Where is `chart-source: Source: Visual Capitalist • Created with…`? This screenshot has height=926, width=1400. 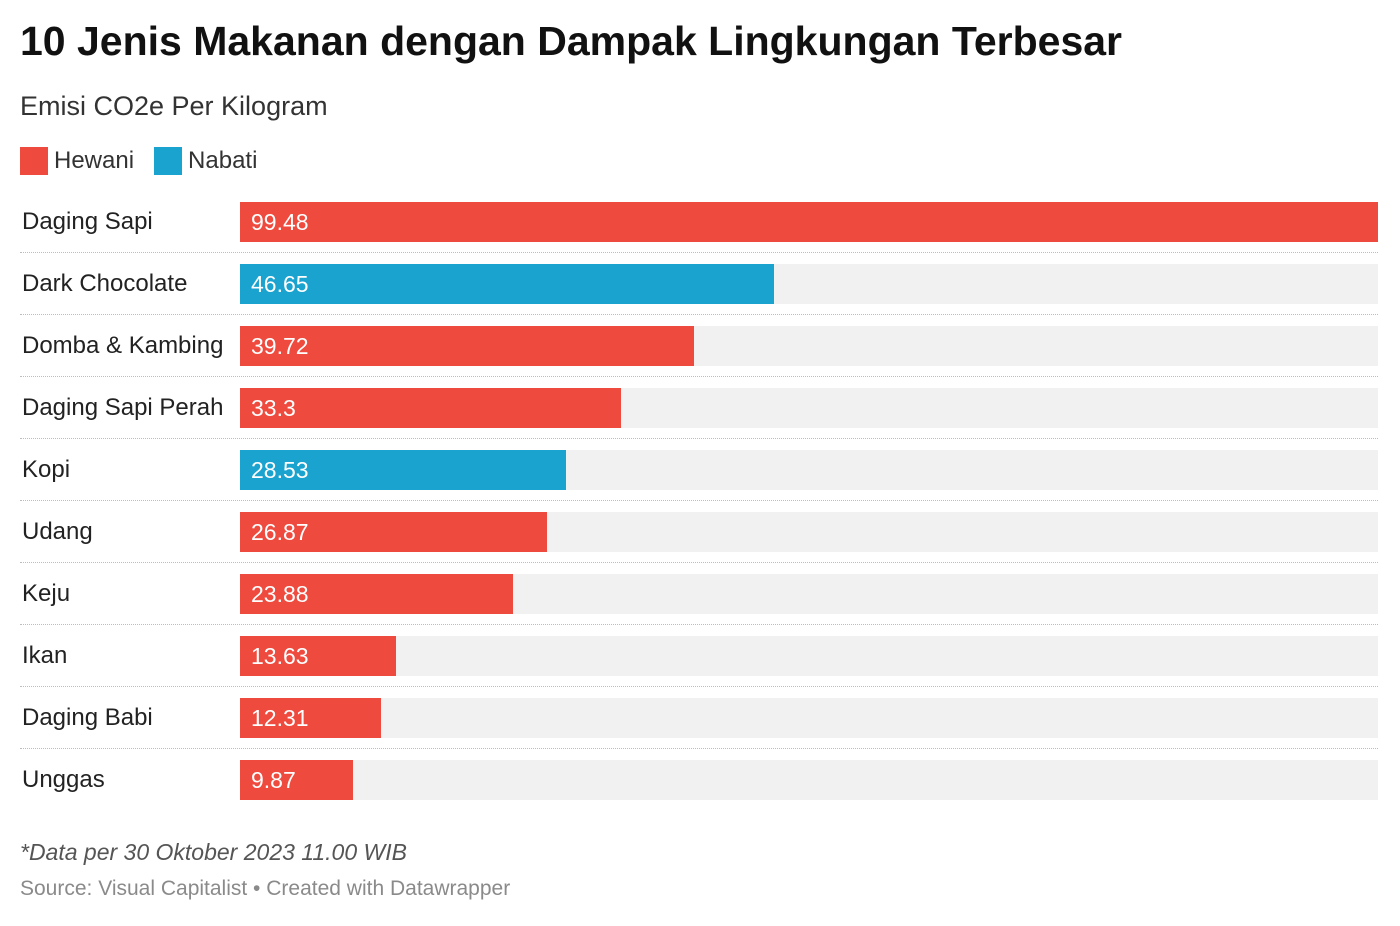
chart-source: Source: Visual Capitalist • Created with… is located at coordinates (265, 888).